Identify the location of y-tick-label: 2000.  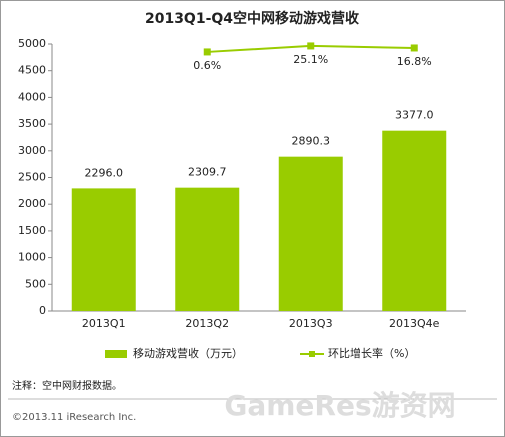
(32, 203).